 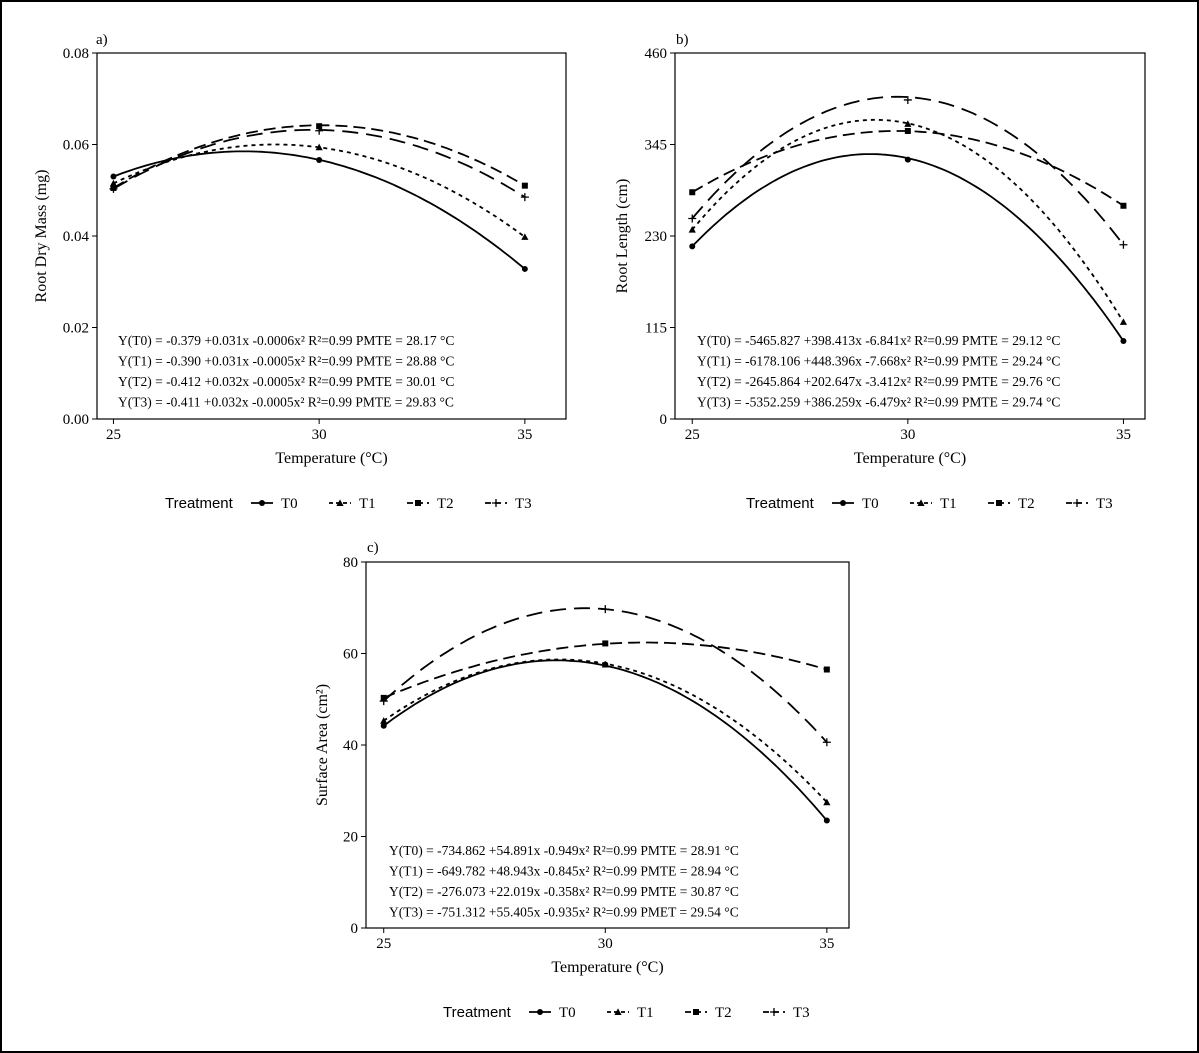 I want to click on panel-label: a), so click(x=102, y=40).